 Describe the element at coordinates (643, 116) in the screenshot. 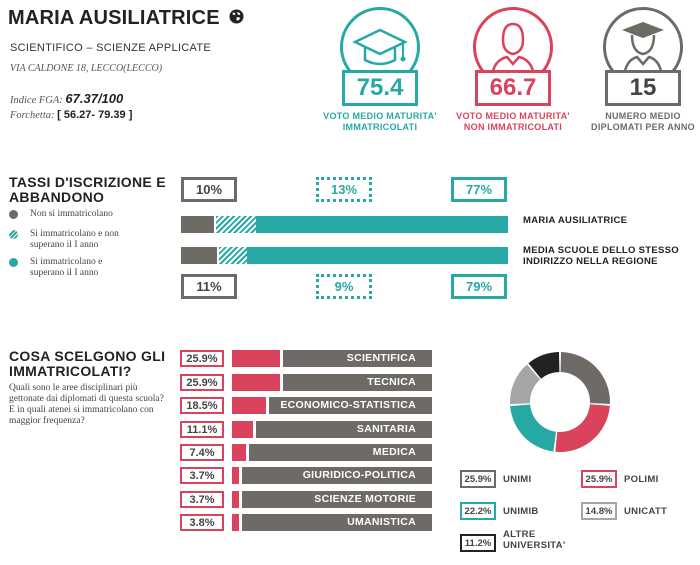

I see `kpi-graduates-label-line1: NUMERO MEDIO` at that location.